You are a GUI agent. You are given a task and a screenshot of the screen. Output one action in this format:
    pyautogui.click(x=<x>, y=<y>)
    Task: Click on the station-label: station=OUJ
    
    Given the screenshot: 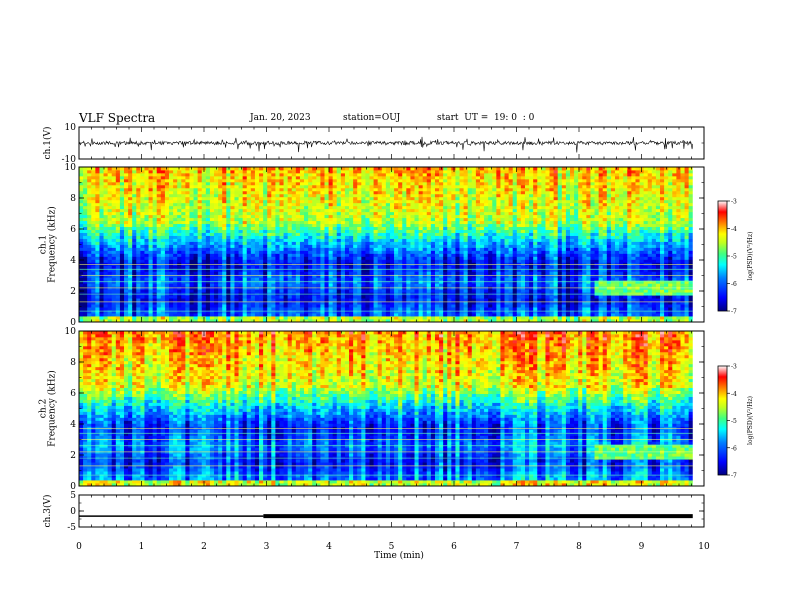 What is the action you would take?
    pyautogui.click(x=372, y=118)
    